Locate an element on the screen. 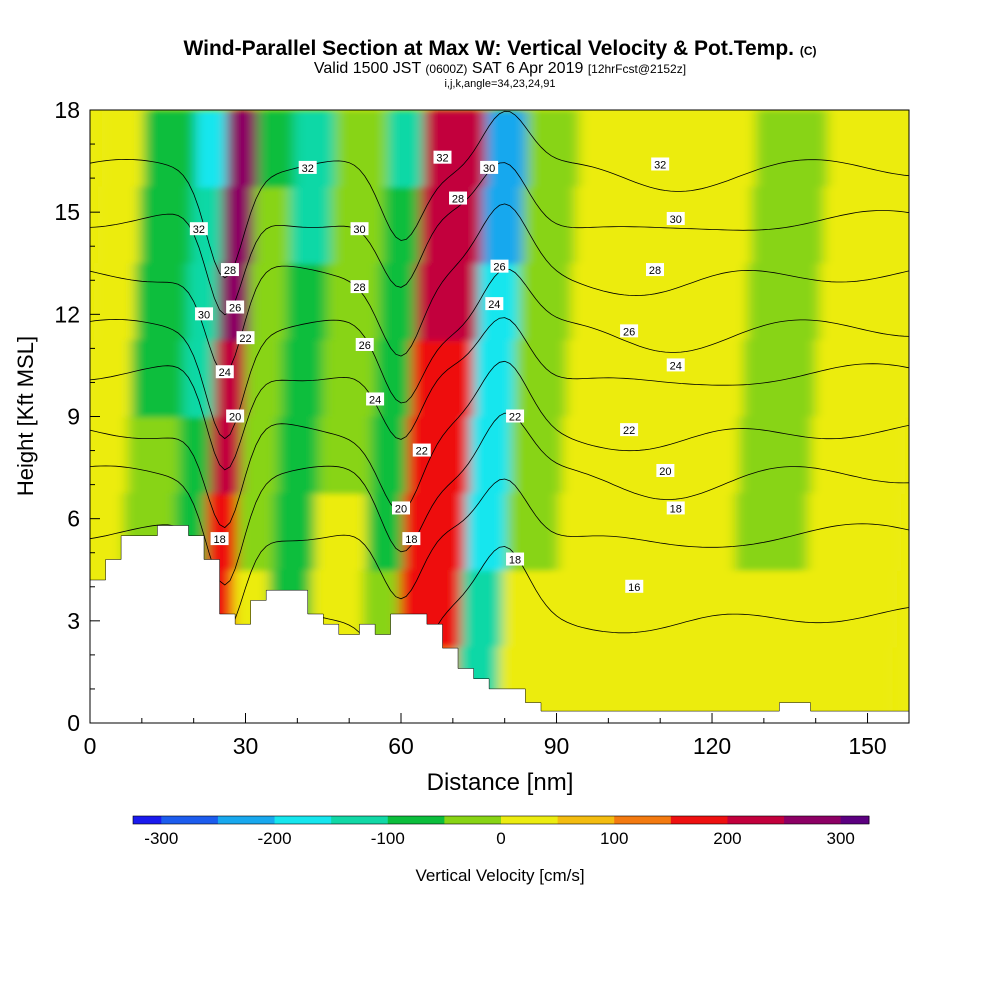 The image size is (1000, 1000). contour-label: 24 is located at coordinates (675, 365).